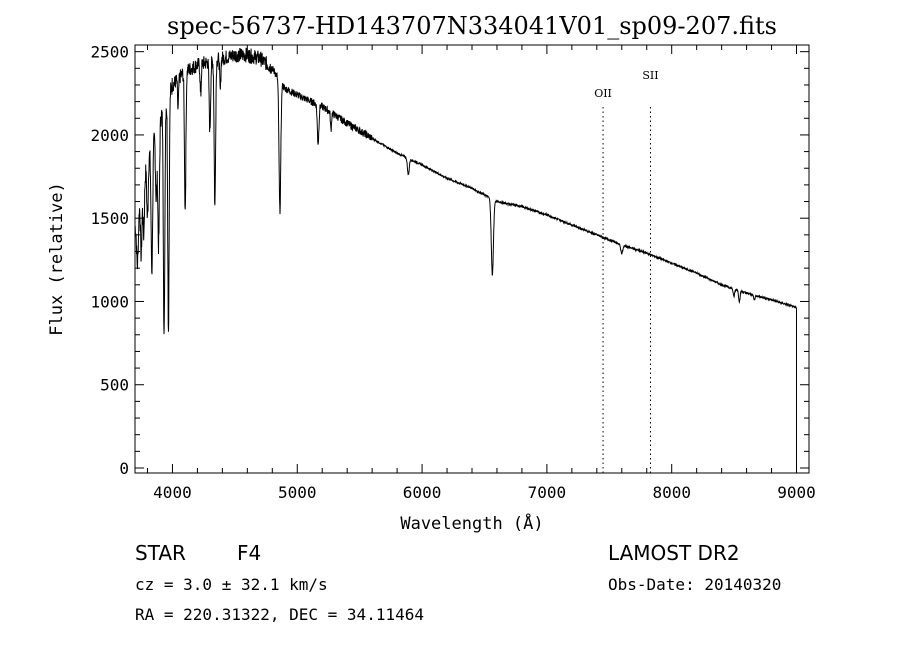 The width and height of the screenshot is (900, 650). I want to click on x-tick-label: 8000, so click(671, 492).